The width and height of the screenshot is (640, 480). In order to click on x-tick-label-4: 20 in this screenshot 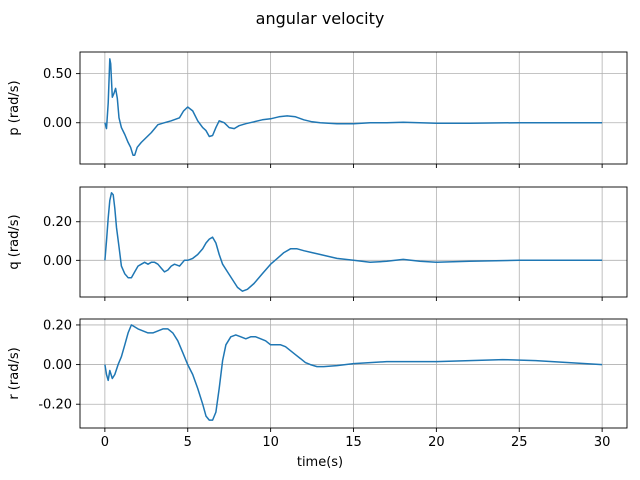, I will do `click(436, 442)`.